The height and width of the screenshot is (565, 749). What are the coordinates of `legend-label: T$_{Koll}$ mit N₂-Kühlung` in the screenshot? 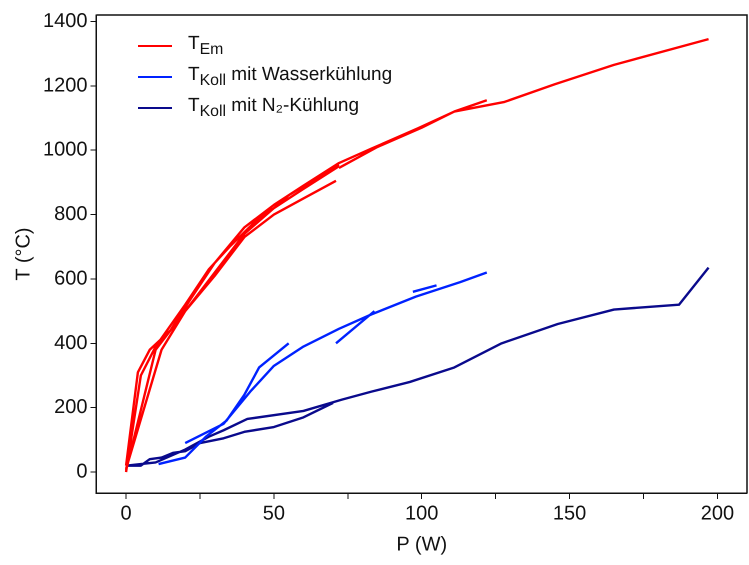 It's located at (274, 107).